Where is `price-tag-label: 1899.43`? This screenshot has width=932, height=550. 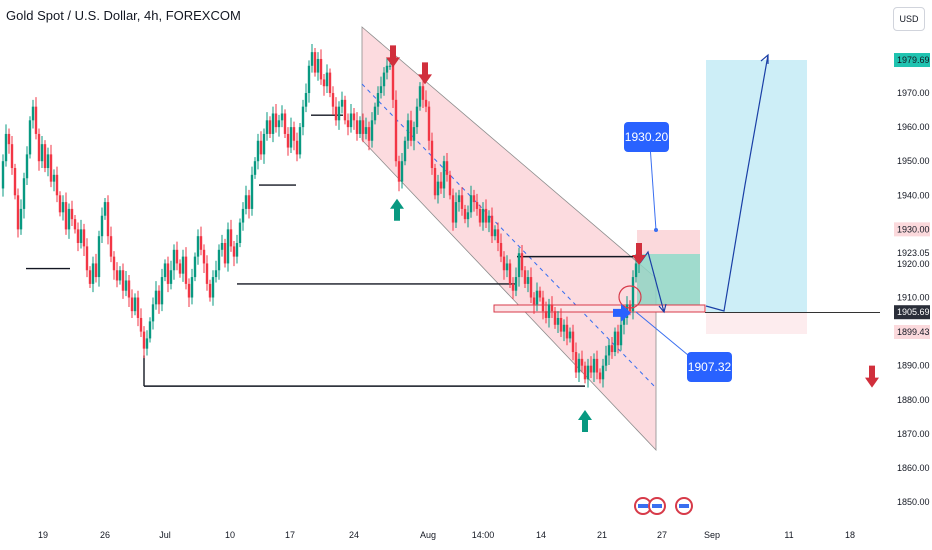 price-tag-label: 1899.43 is located at coordinates (913, 332).